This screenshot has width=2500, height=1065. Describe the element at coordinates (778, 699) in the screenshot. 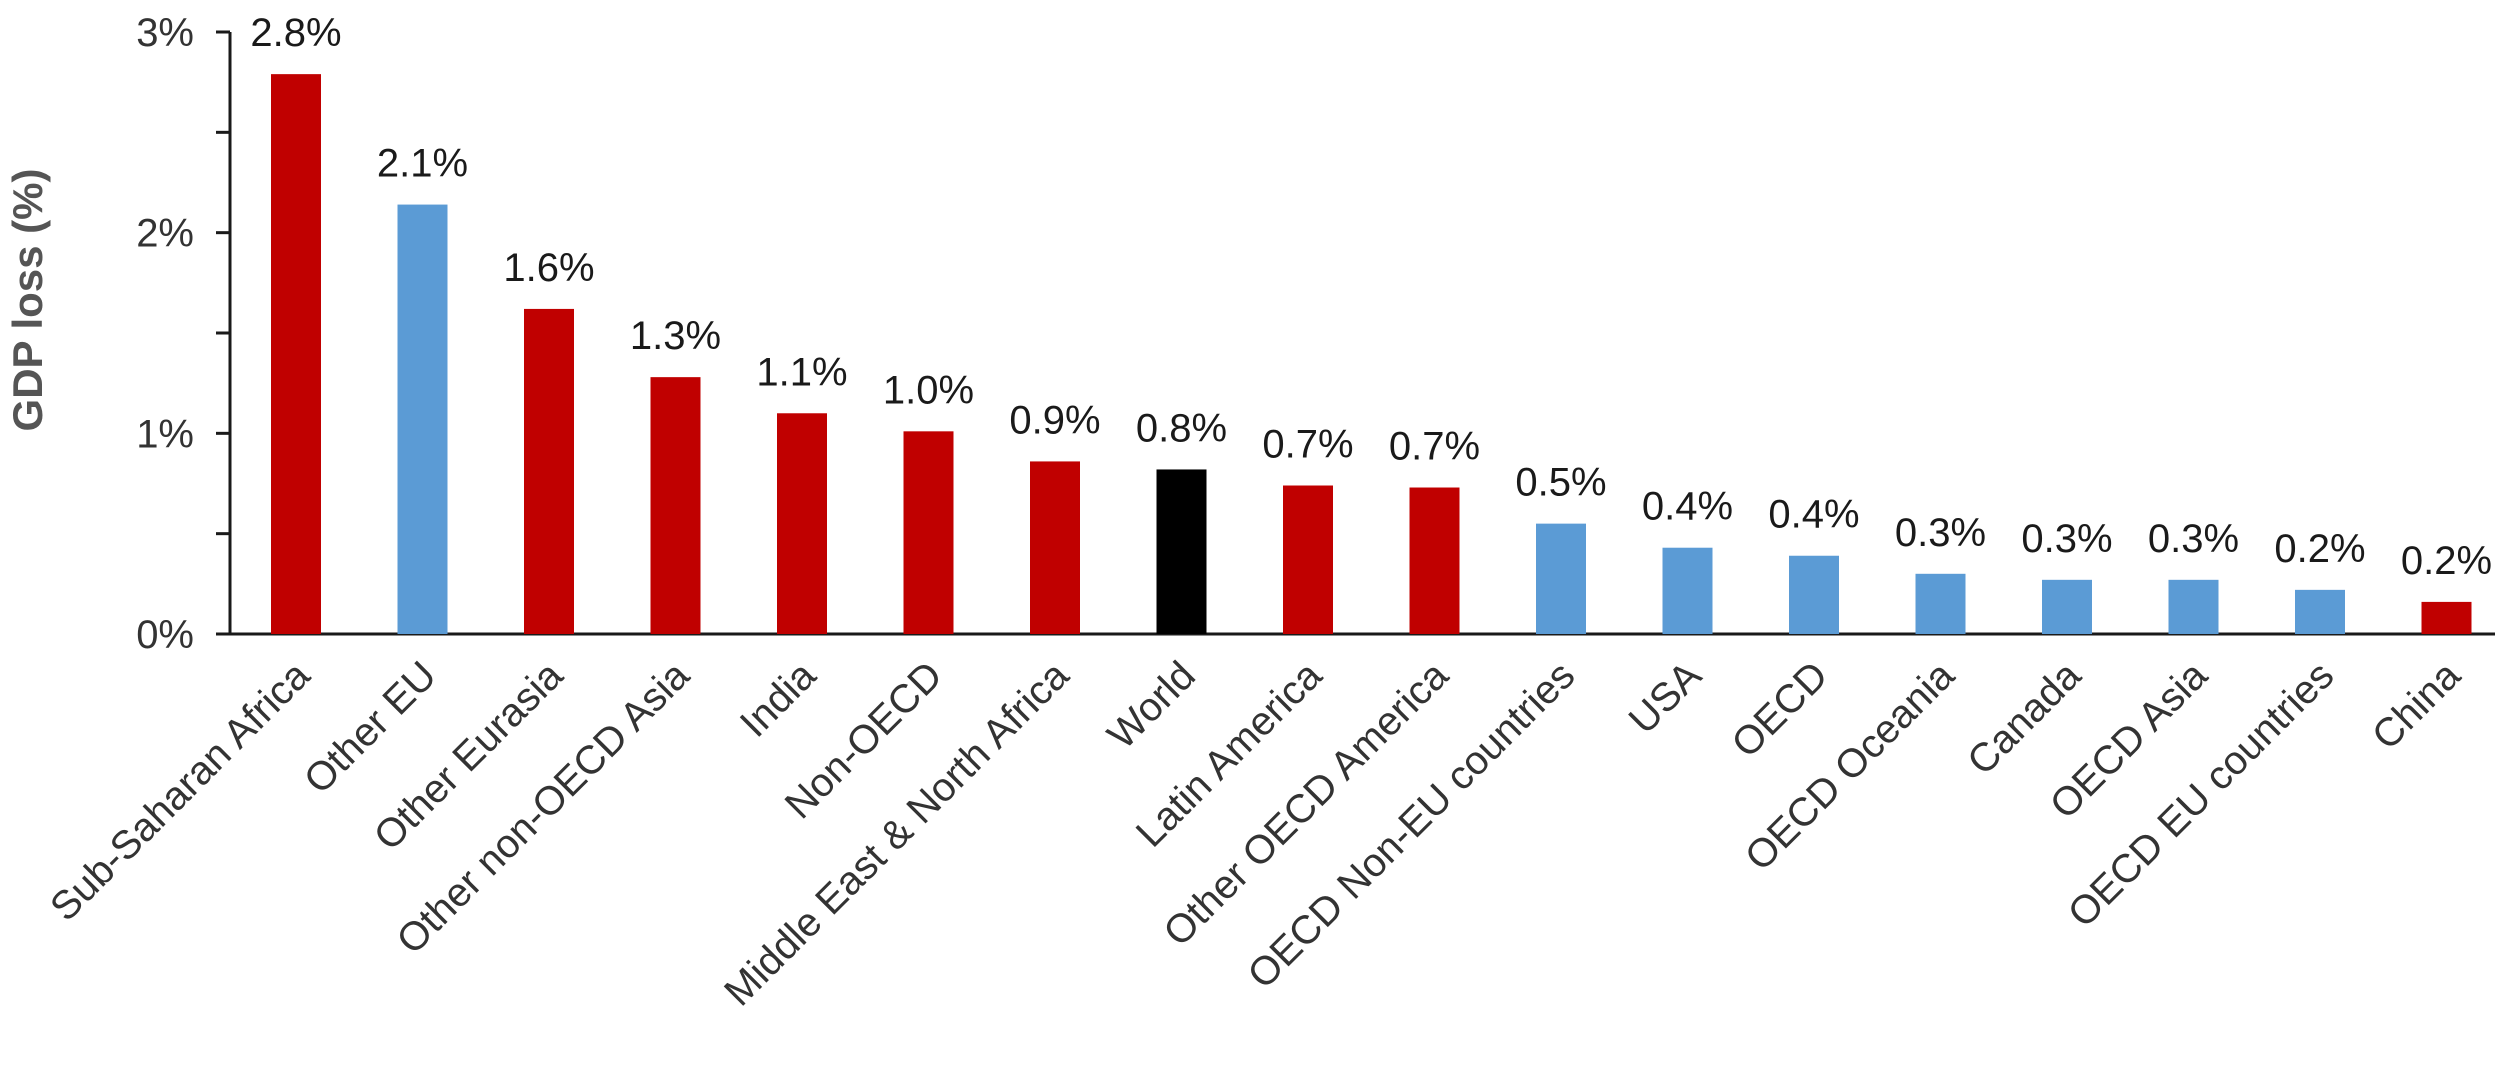

I see `x-tick-label: India` at that location.